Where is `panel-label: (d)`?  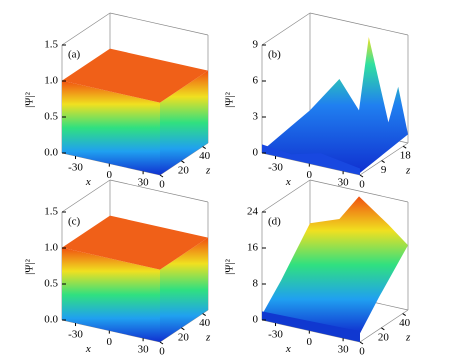
panel-label: (d) is located at coordinates (274, 222).